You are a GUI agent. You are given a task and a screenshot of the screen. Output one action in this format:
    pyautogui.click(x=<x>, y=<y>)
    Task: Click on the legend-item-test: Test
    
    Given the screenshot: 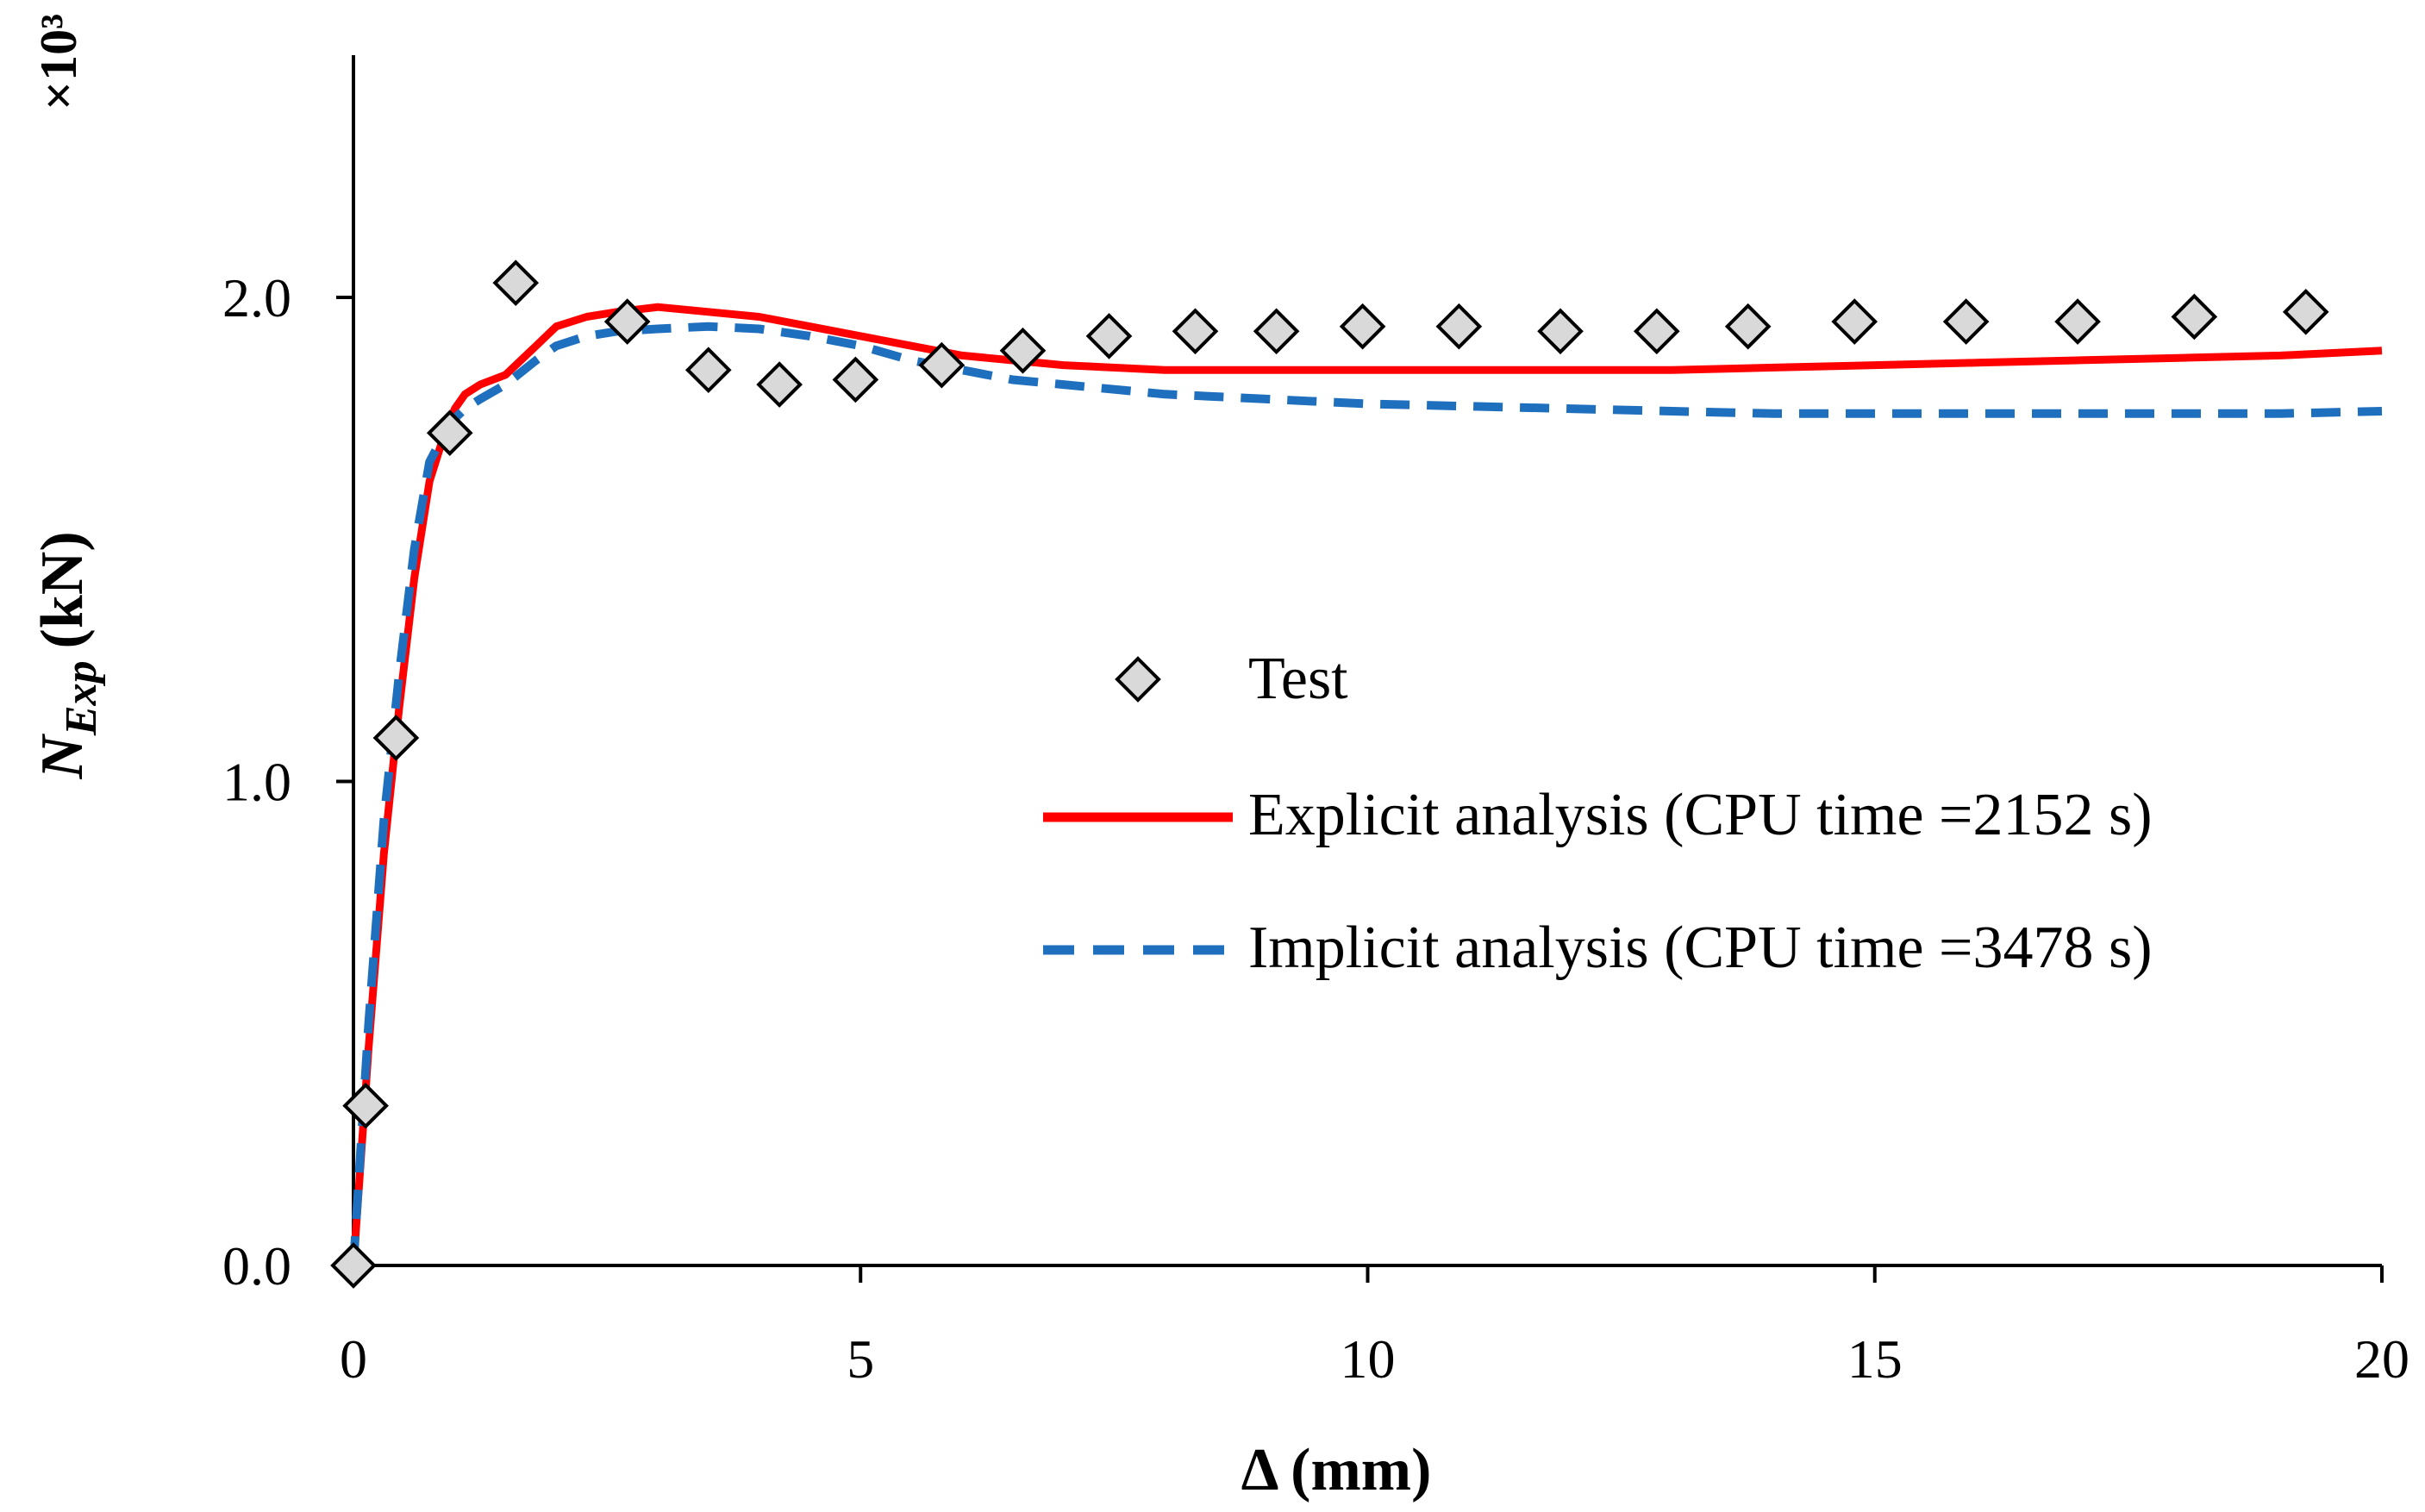 What is the action you would take?
    pyautogui.click(x=1231, y=679)
    